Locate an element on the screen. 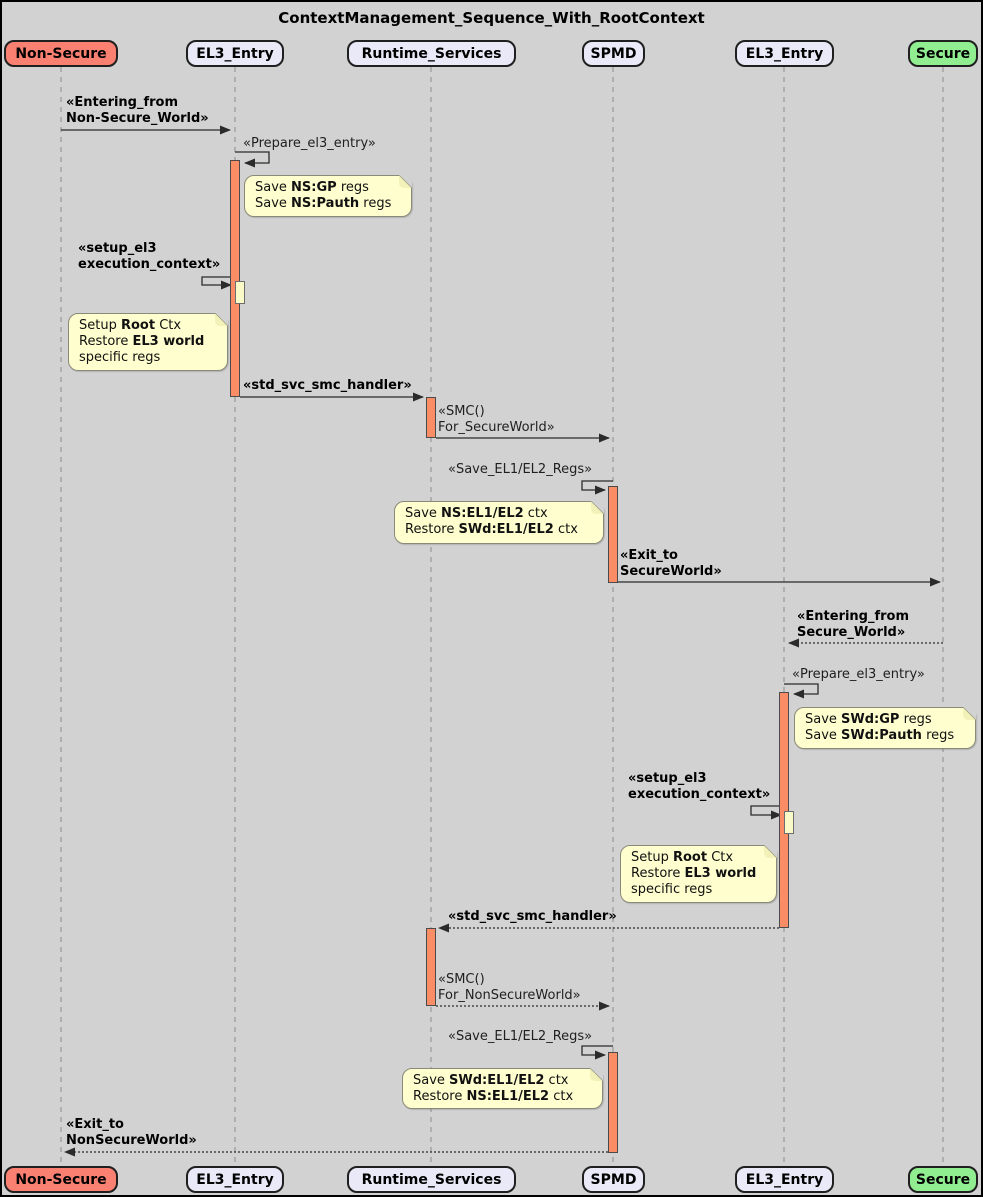 The height and width of the screenshot is (1197, 983). participant-el3-entry-2-bottom: EL3_Entry is located at coordinates (784, 1179).